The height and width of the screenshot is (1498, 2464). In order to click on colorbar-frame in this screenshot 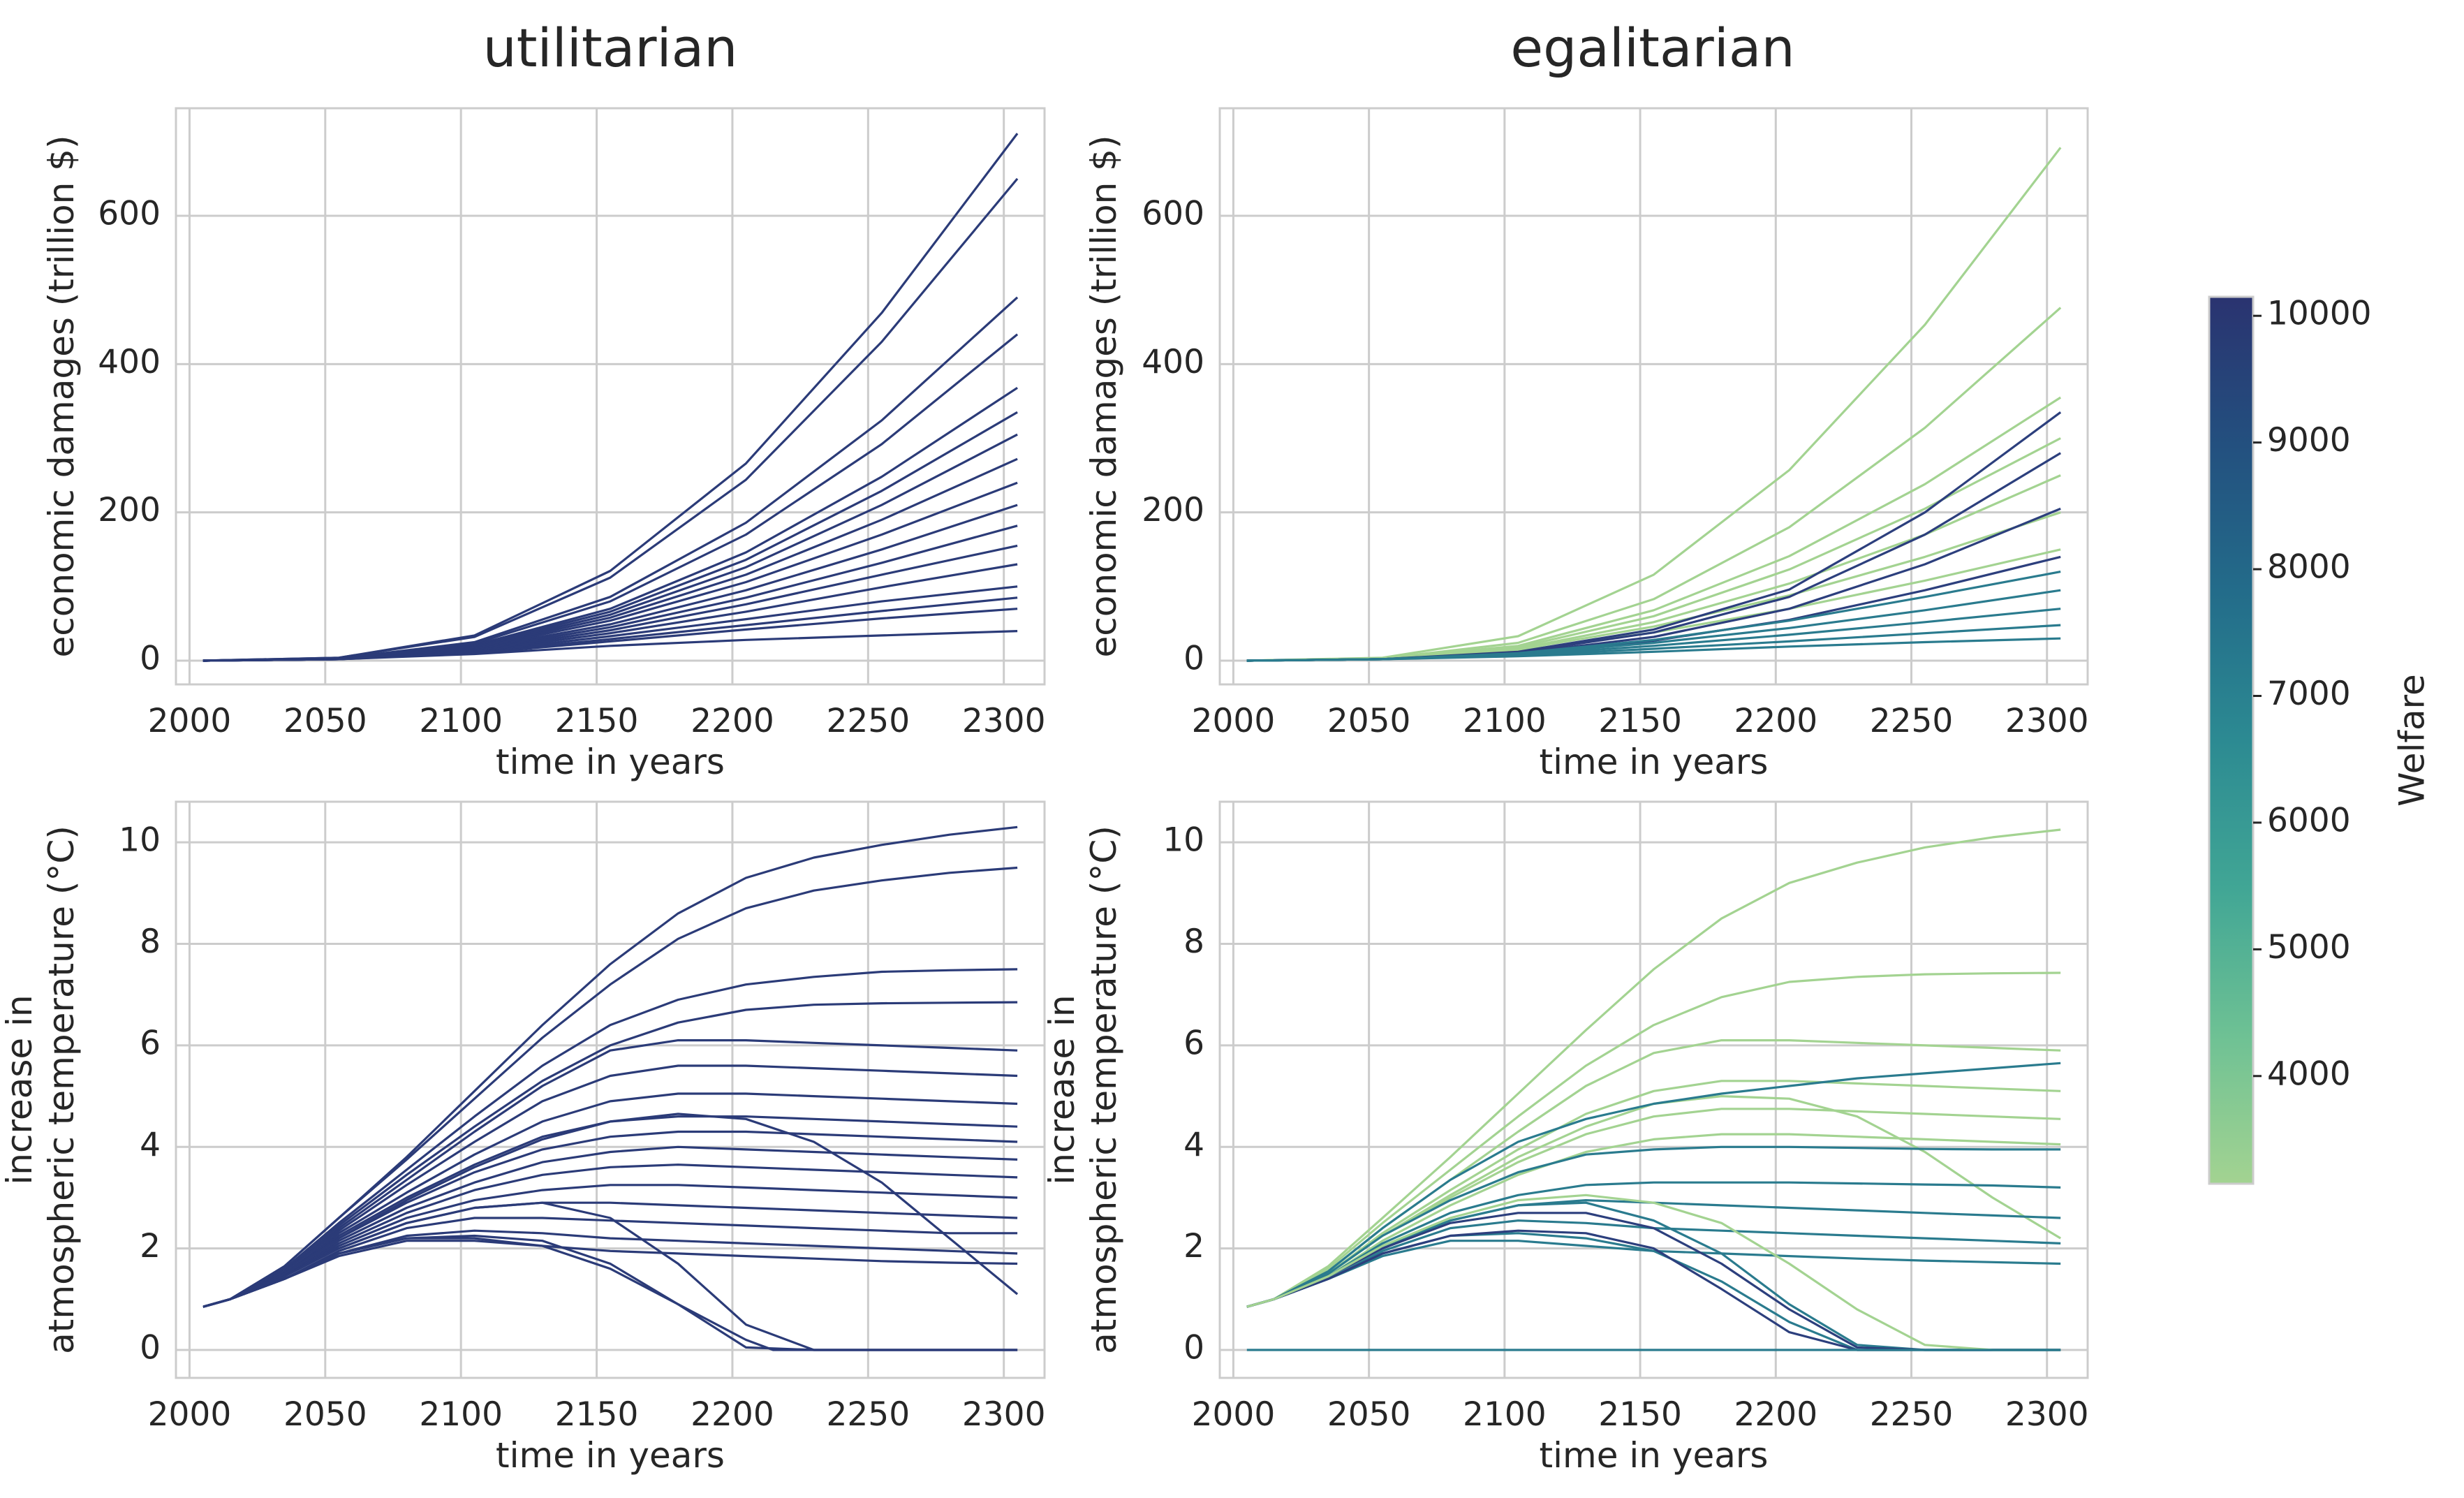, I will do `click(2231, 740)`.